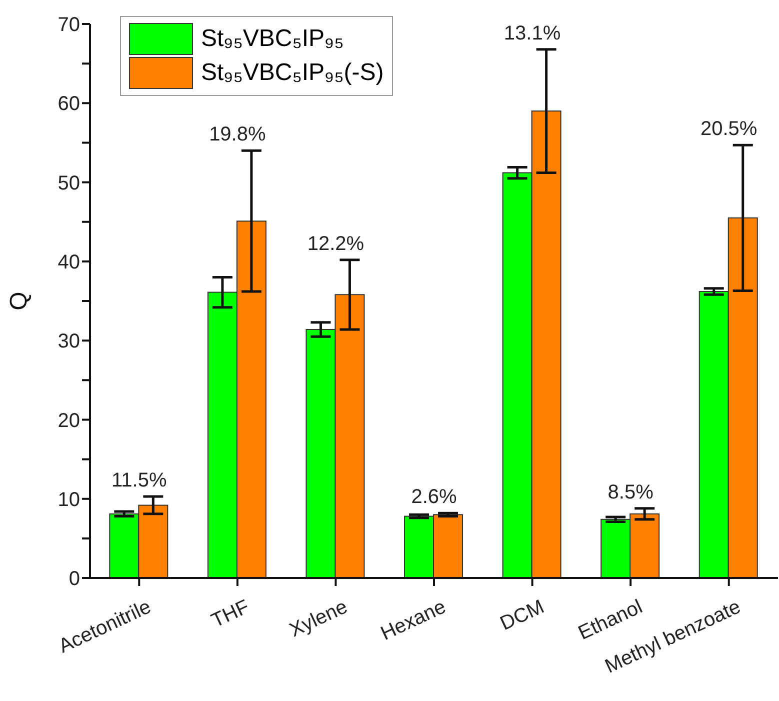  I want to click on y-tick-label: 50, so click(69, 183).